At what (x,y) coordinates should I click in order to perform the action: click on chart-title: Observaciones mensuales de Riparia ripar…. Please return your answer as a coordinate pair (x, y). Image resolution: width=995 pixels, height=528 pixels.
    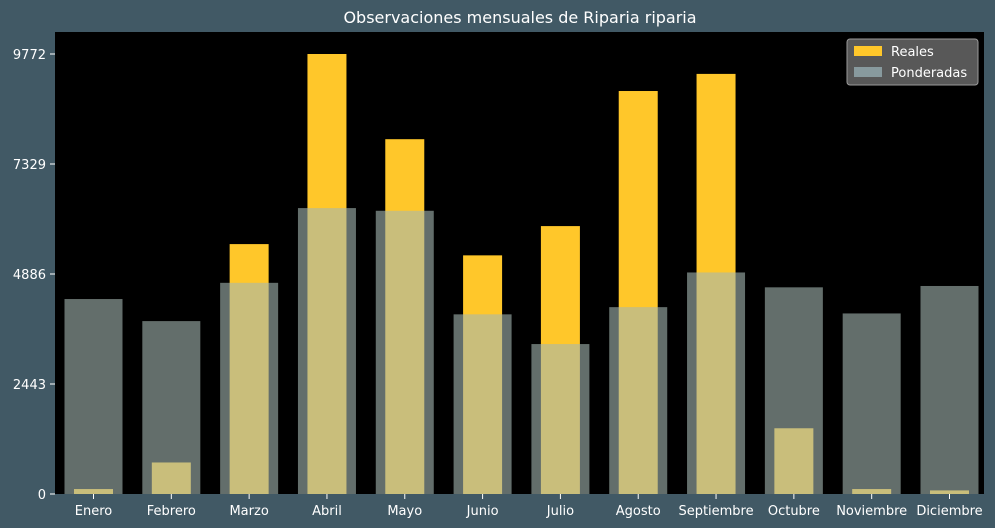
    Looking at the image, I should click on (519, 17).